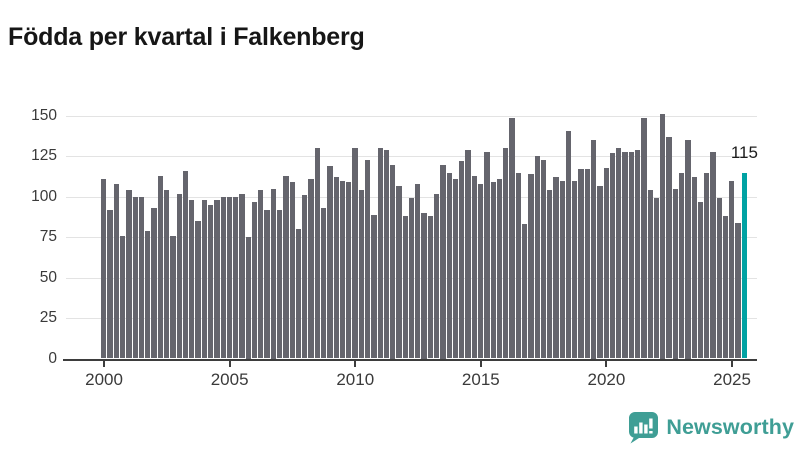 The width and height of the screenshot is (800, 450). I want to click on bar-2001-q2, so click(135, 277).